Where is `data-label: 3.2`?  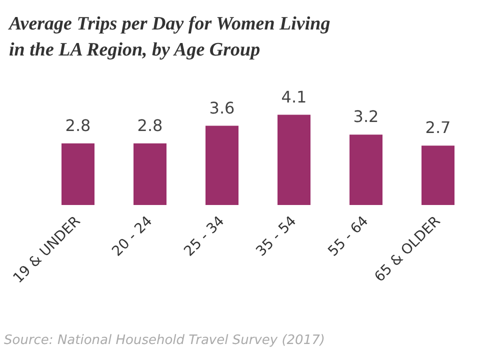
data-label: 3.2 is located at coordinates (366, 116).